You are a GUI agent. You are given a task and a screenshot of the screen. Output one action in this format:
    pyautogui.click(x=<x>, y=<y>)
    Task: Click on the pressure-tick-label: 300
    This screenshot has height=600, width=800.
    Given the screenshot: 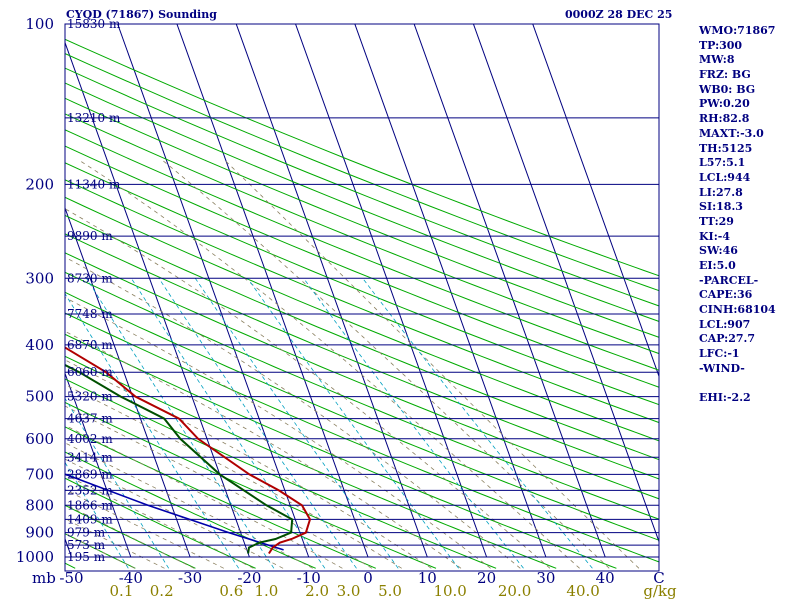 What is the action you would take?
    pyautogui.click(x=39, y=278)
    